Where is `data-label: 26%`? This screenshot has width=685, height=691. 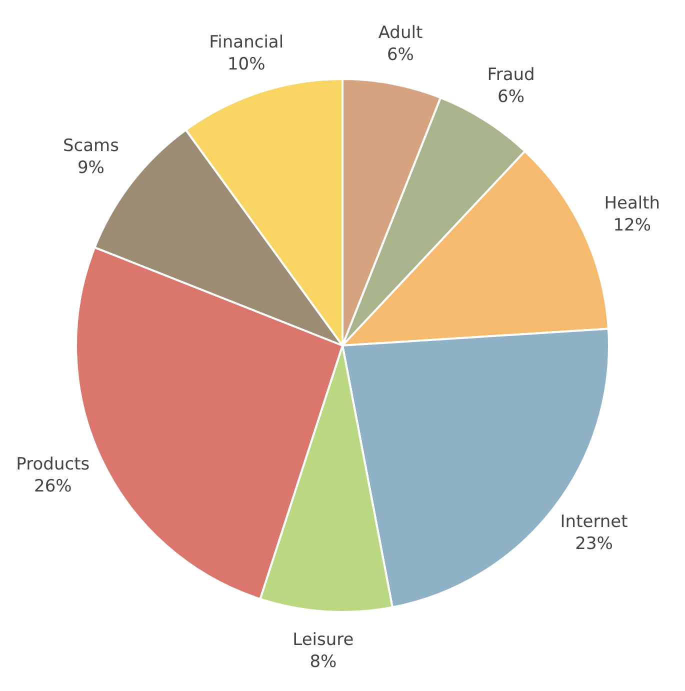
data-label: 26% is located at coordinates (53, 486).